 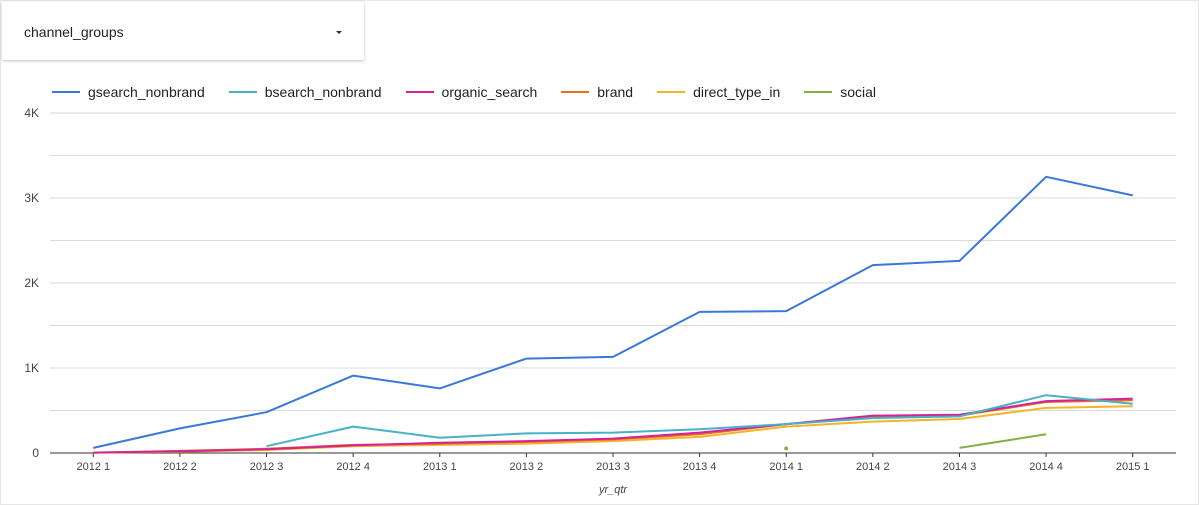 I want to click on x-tick-label: 2014 4, so click(x=1046, y=467).